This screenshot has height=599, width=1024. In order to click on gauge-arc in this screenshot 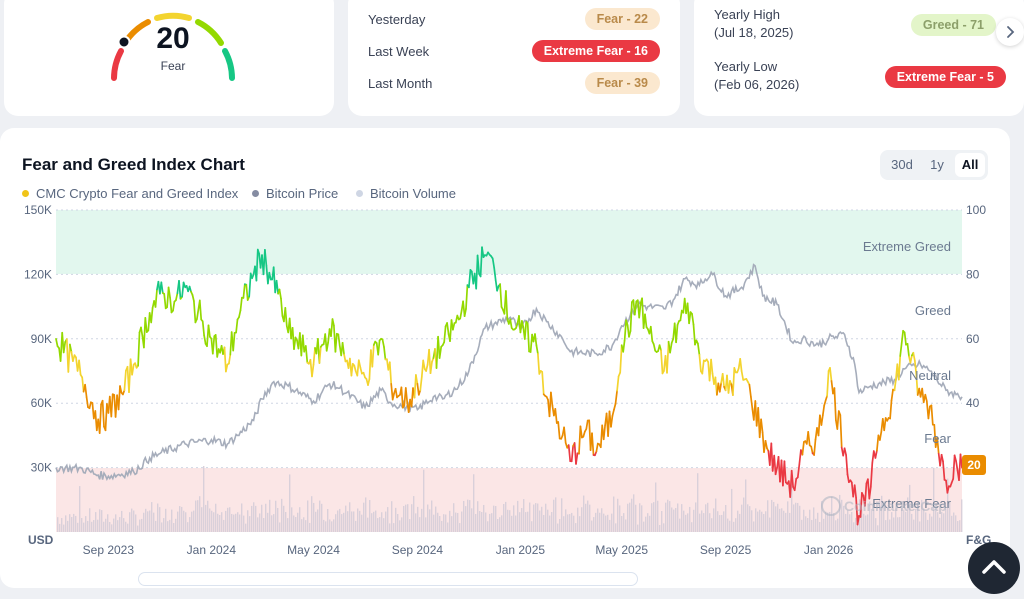, I will do `click(169, 58)`.